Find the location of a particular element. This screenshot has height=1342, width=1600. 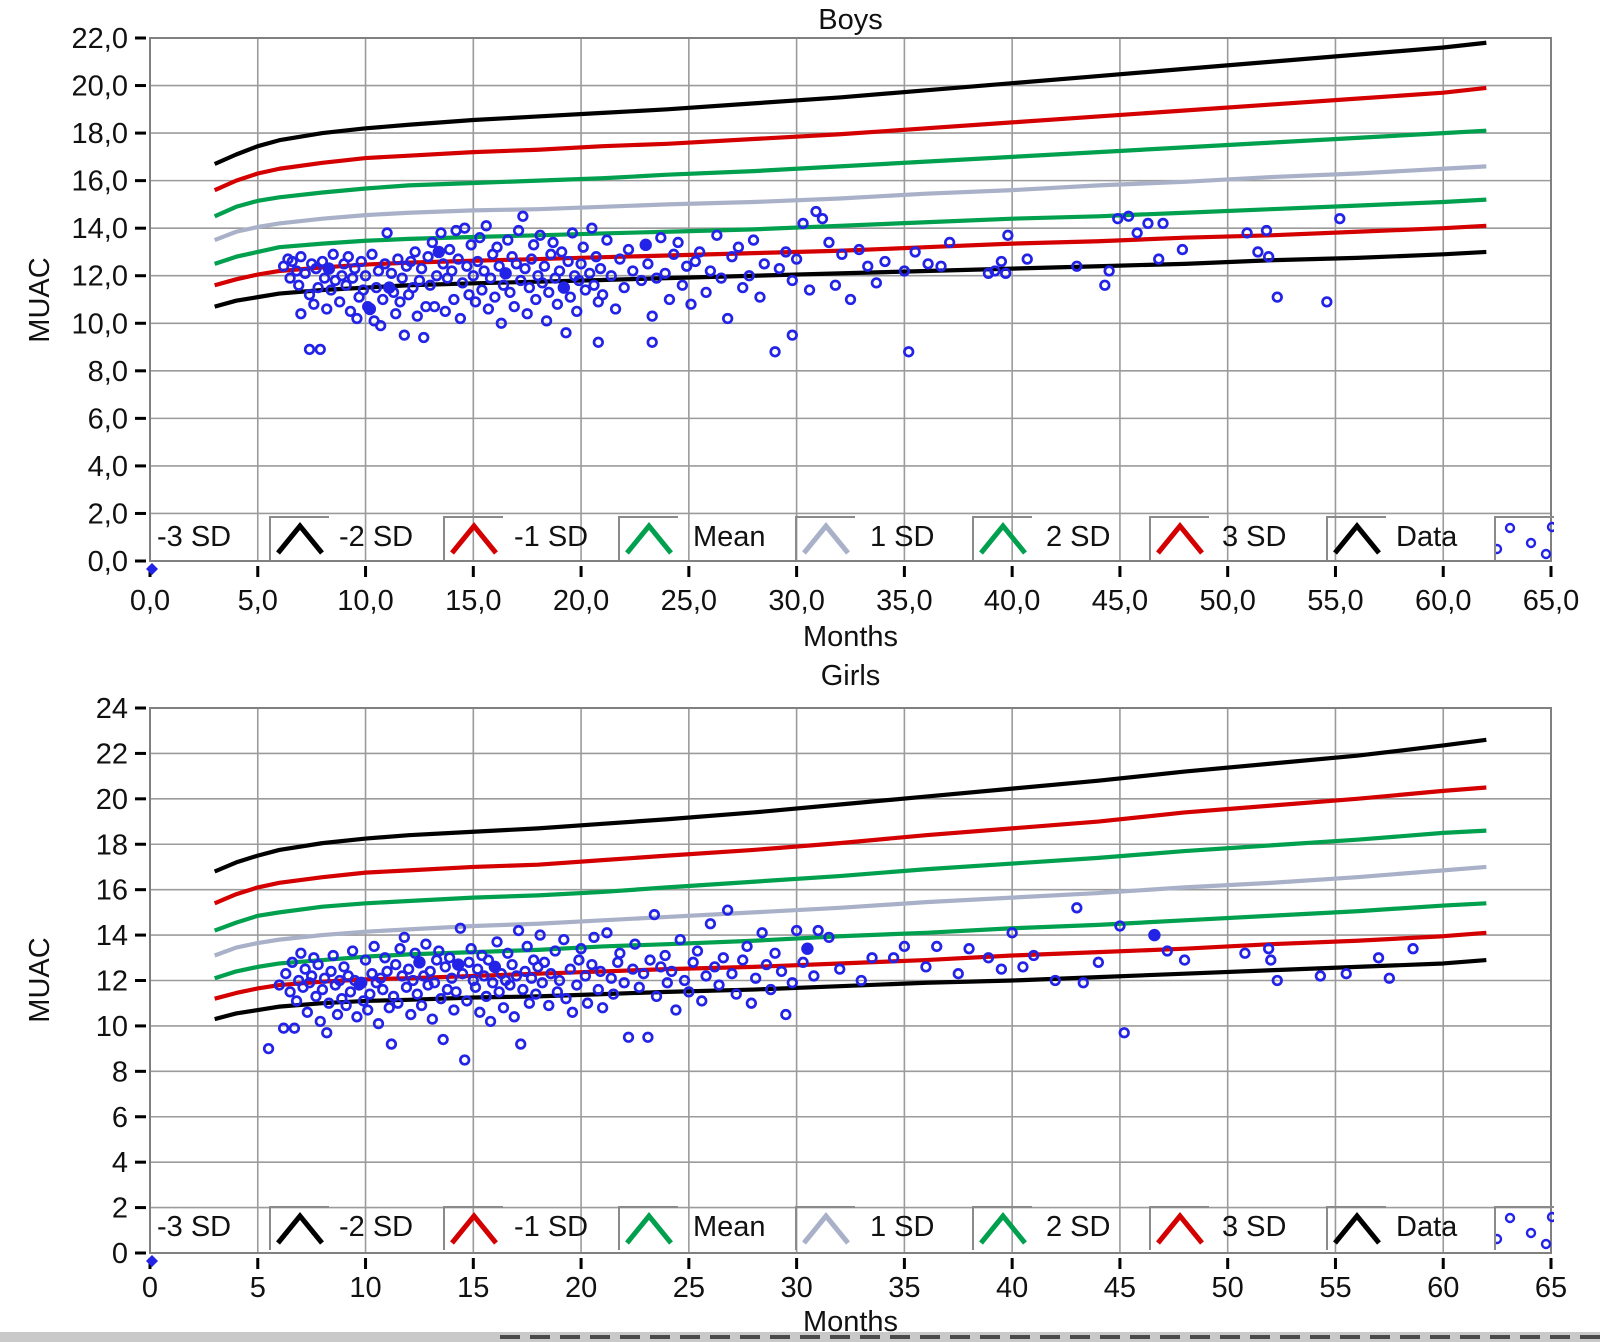

x-ticks: 0 5 10 15 20 25 30 35 40 45 50 55 60 65 is located at coordinates (854, 1281).